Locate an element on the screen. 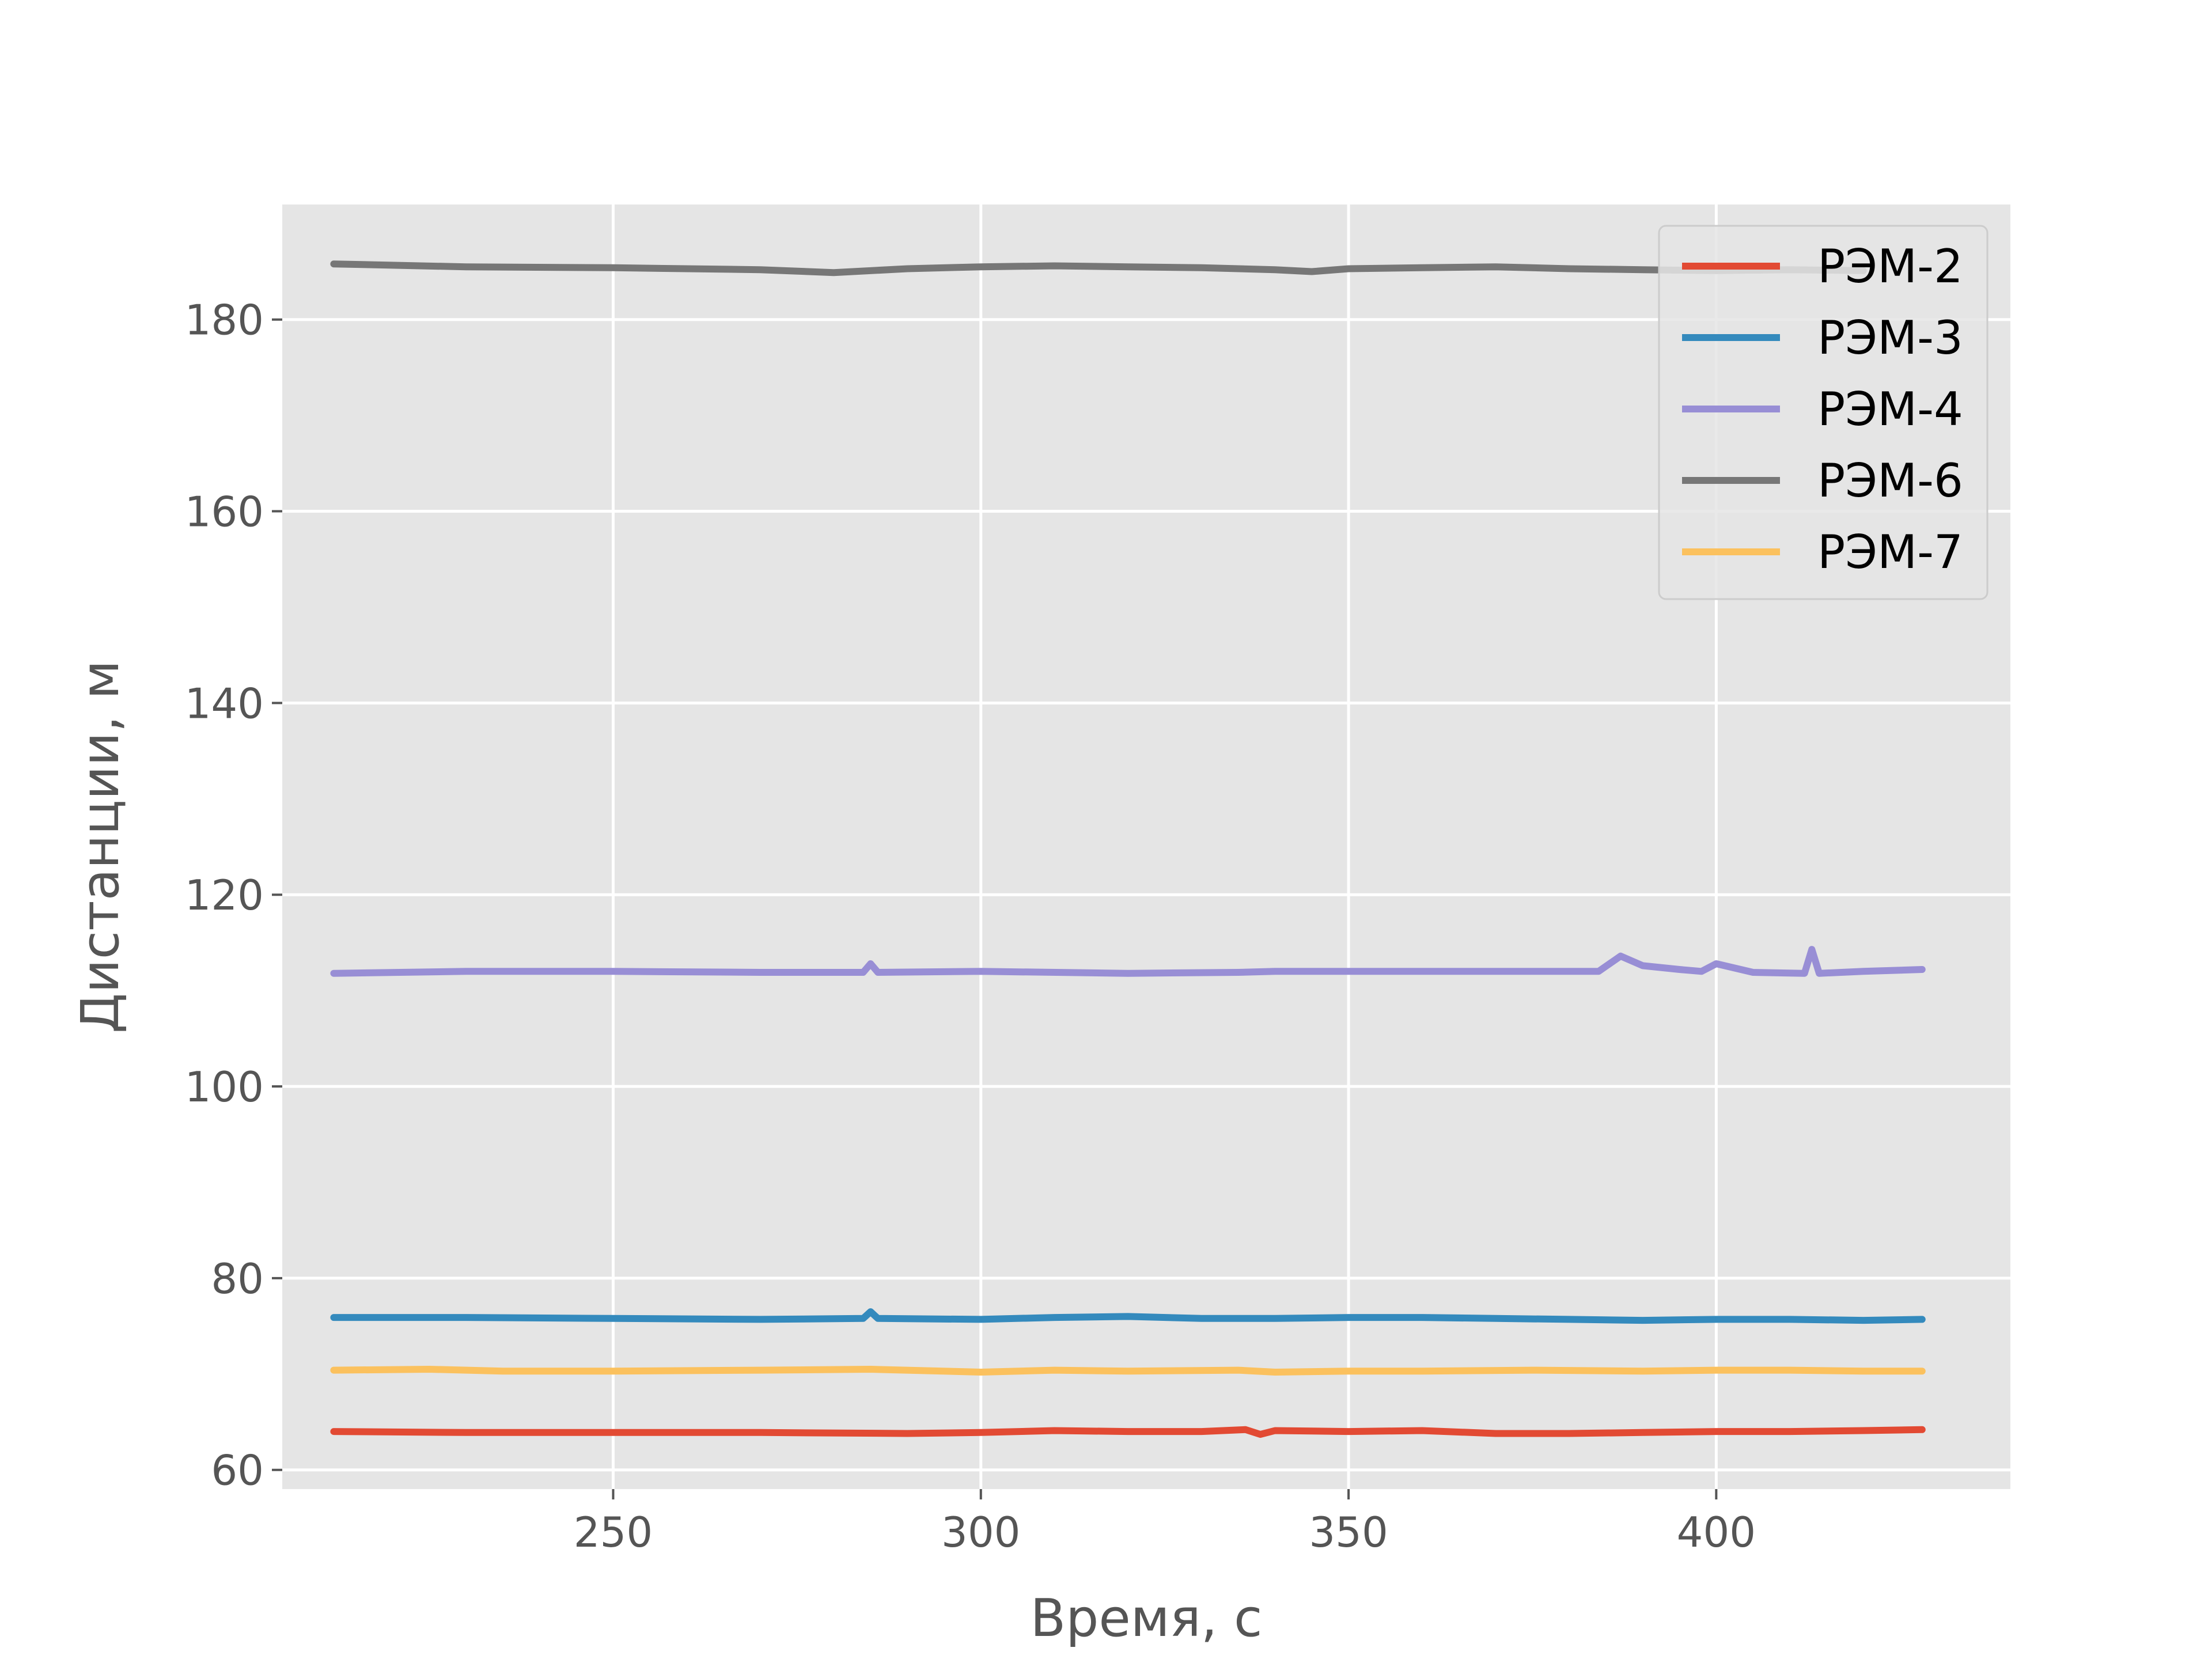  y-axis-ticks: 60 80 100 120 140 160 180 is located at coordinates (233, 895).